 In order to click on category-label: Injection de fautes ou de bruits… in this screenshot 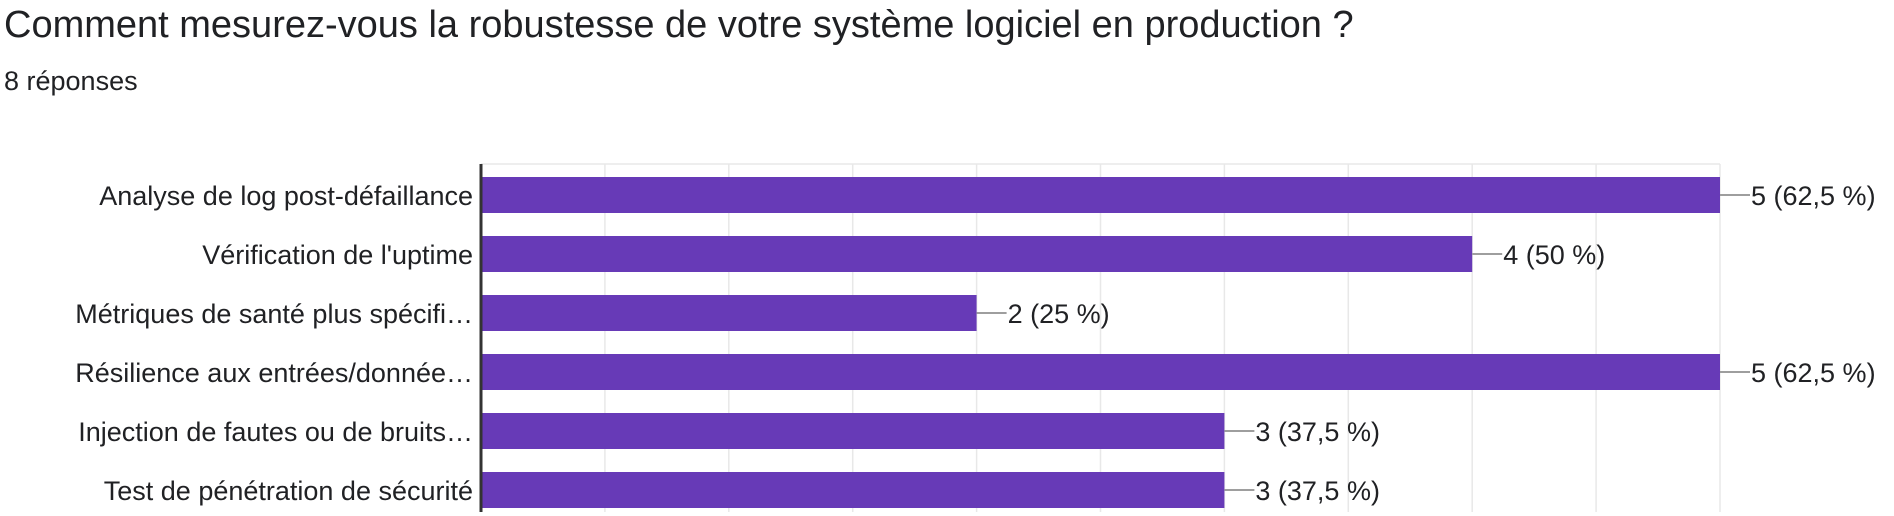, I will do `click(275, 432)`.